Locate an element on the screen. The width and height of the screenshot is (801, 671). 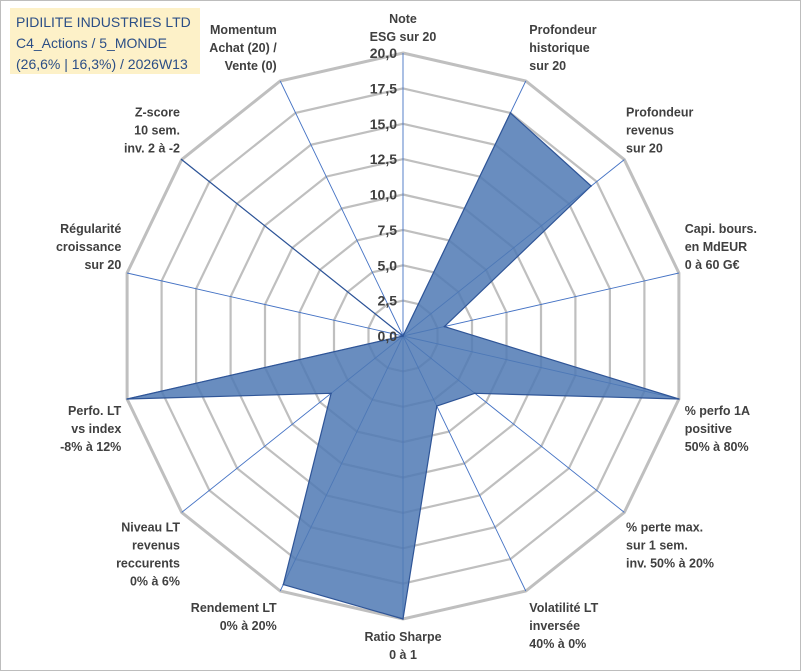
axis-label-7: Ratio Sharpe 0 à 1 is located at coordinates (402, 646).